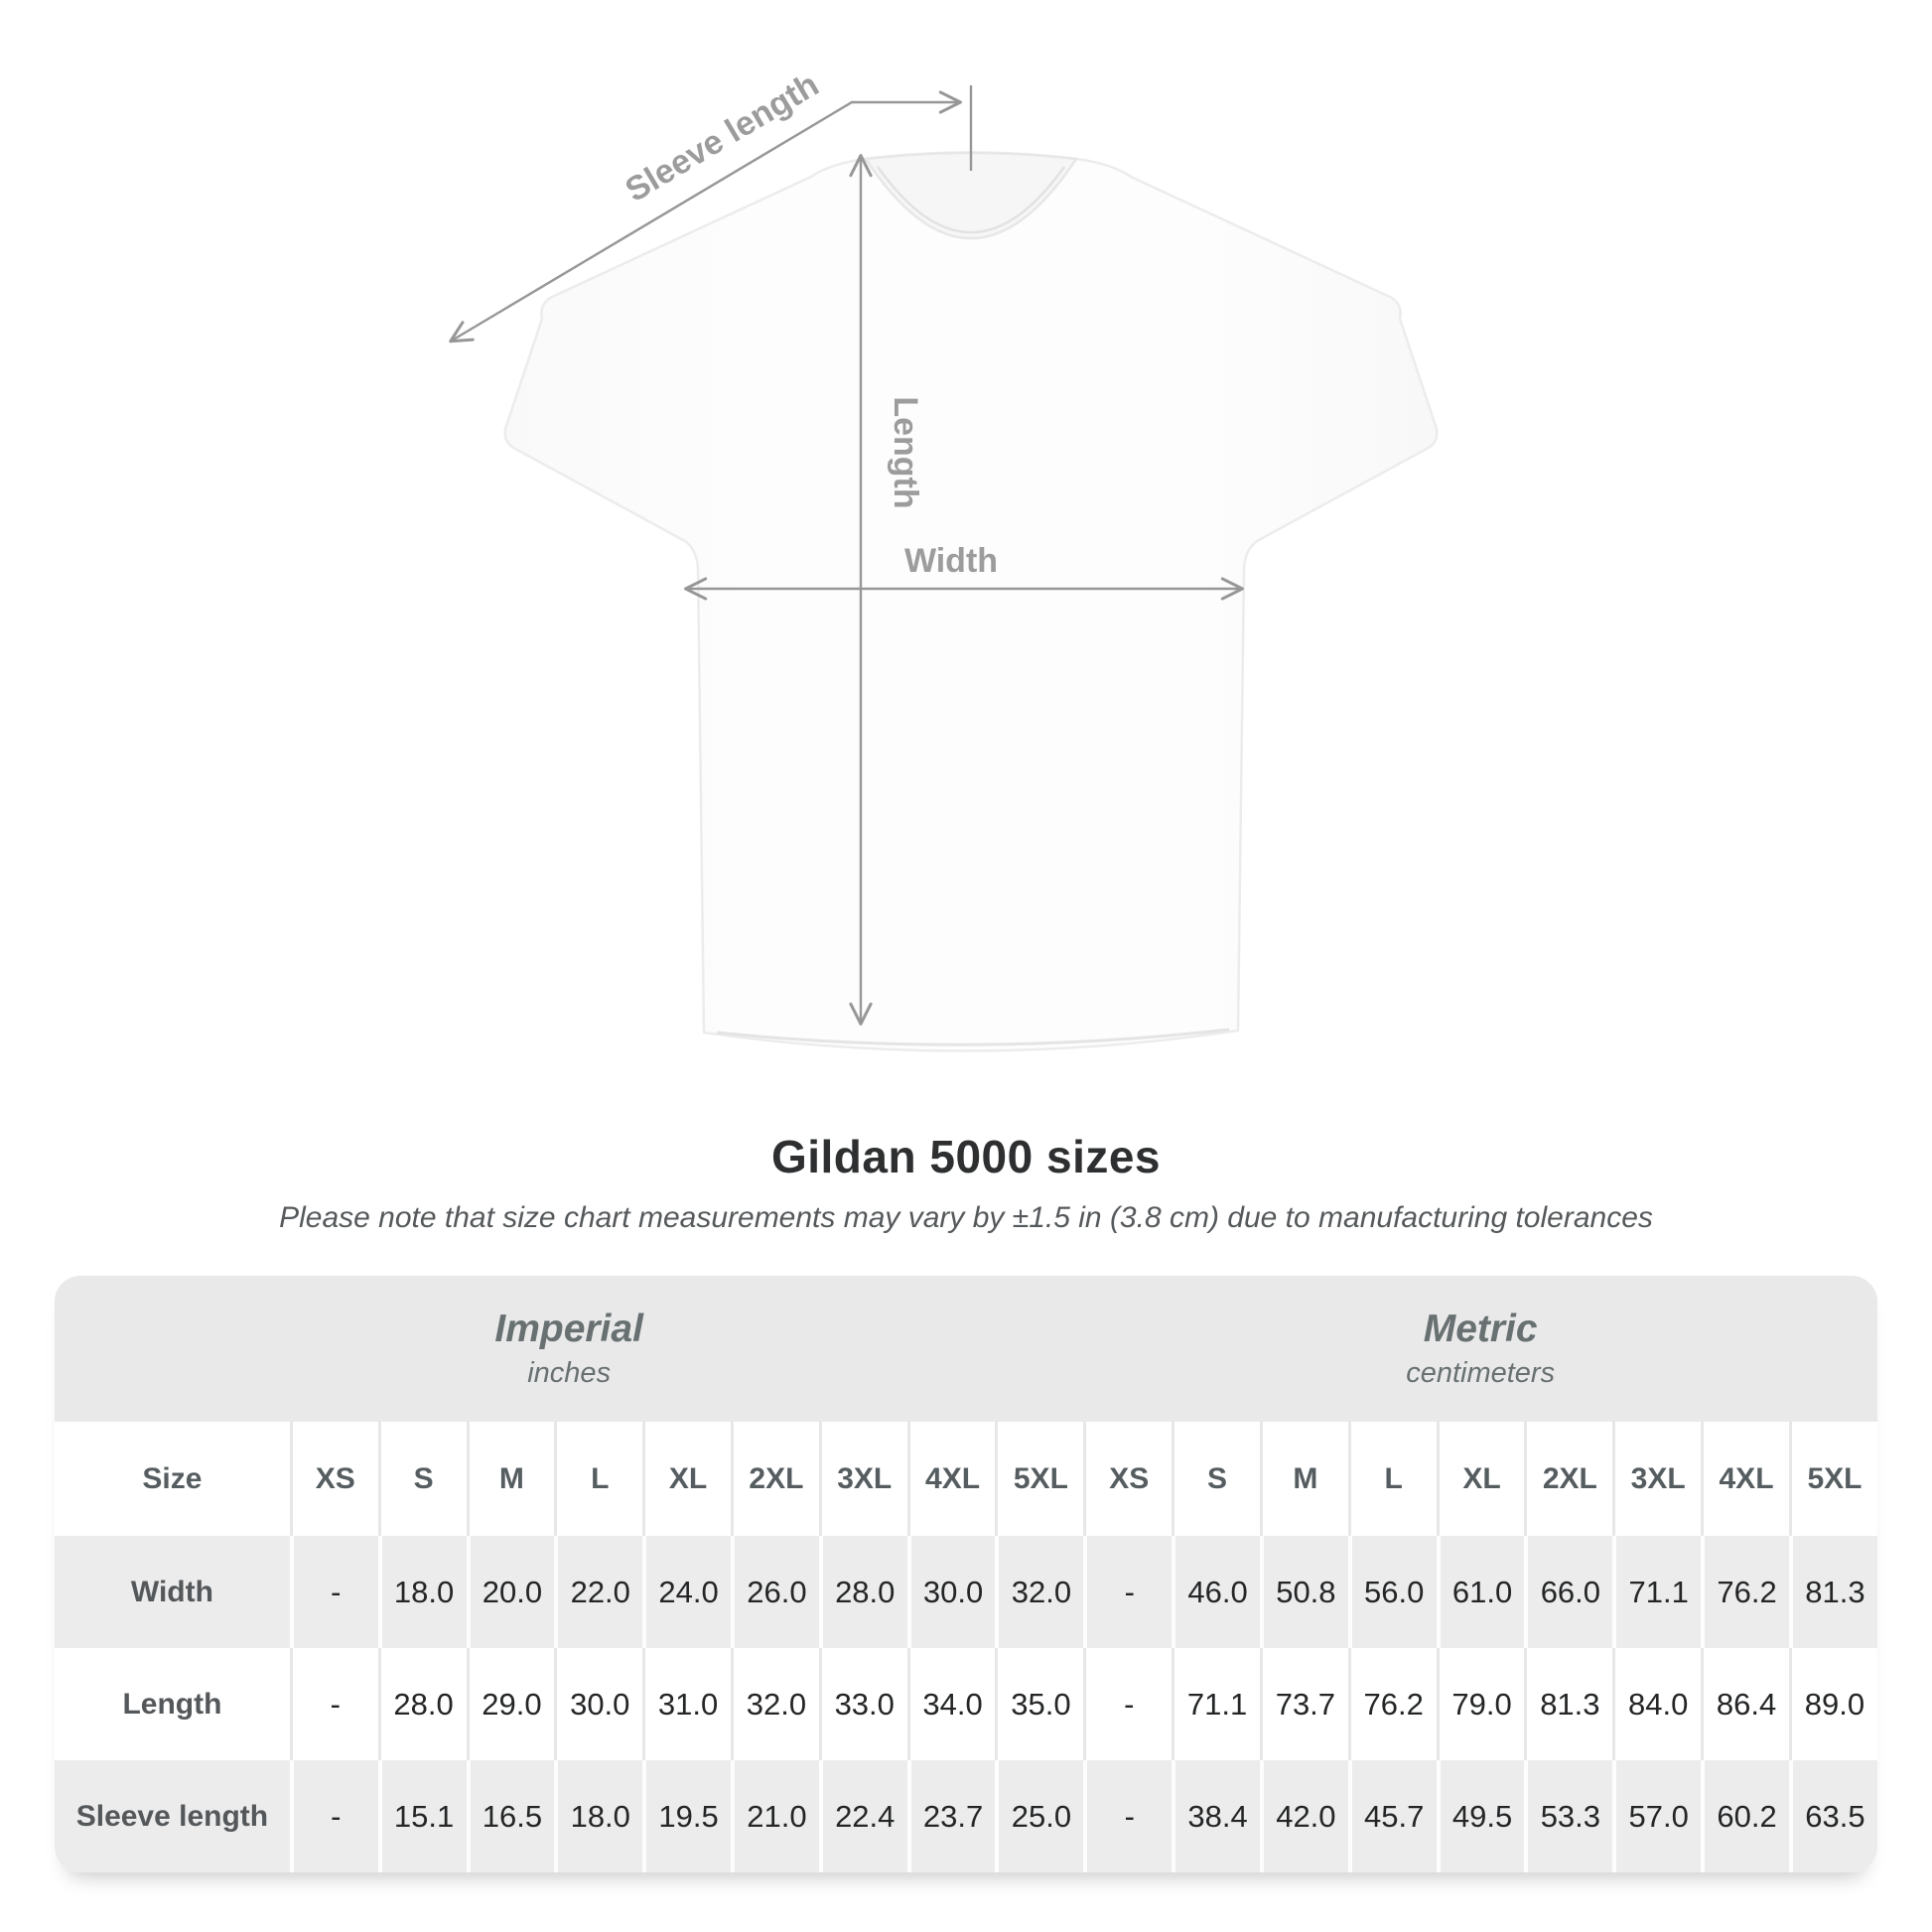 Image resolution: width=1932 pixels, height=1932 pixels. I want to click on size-imp-xl: XL, so click(687, 1479).